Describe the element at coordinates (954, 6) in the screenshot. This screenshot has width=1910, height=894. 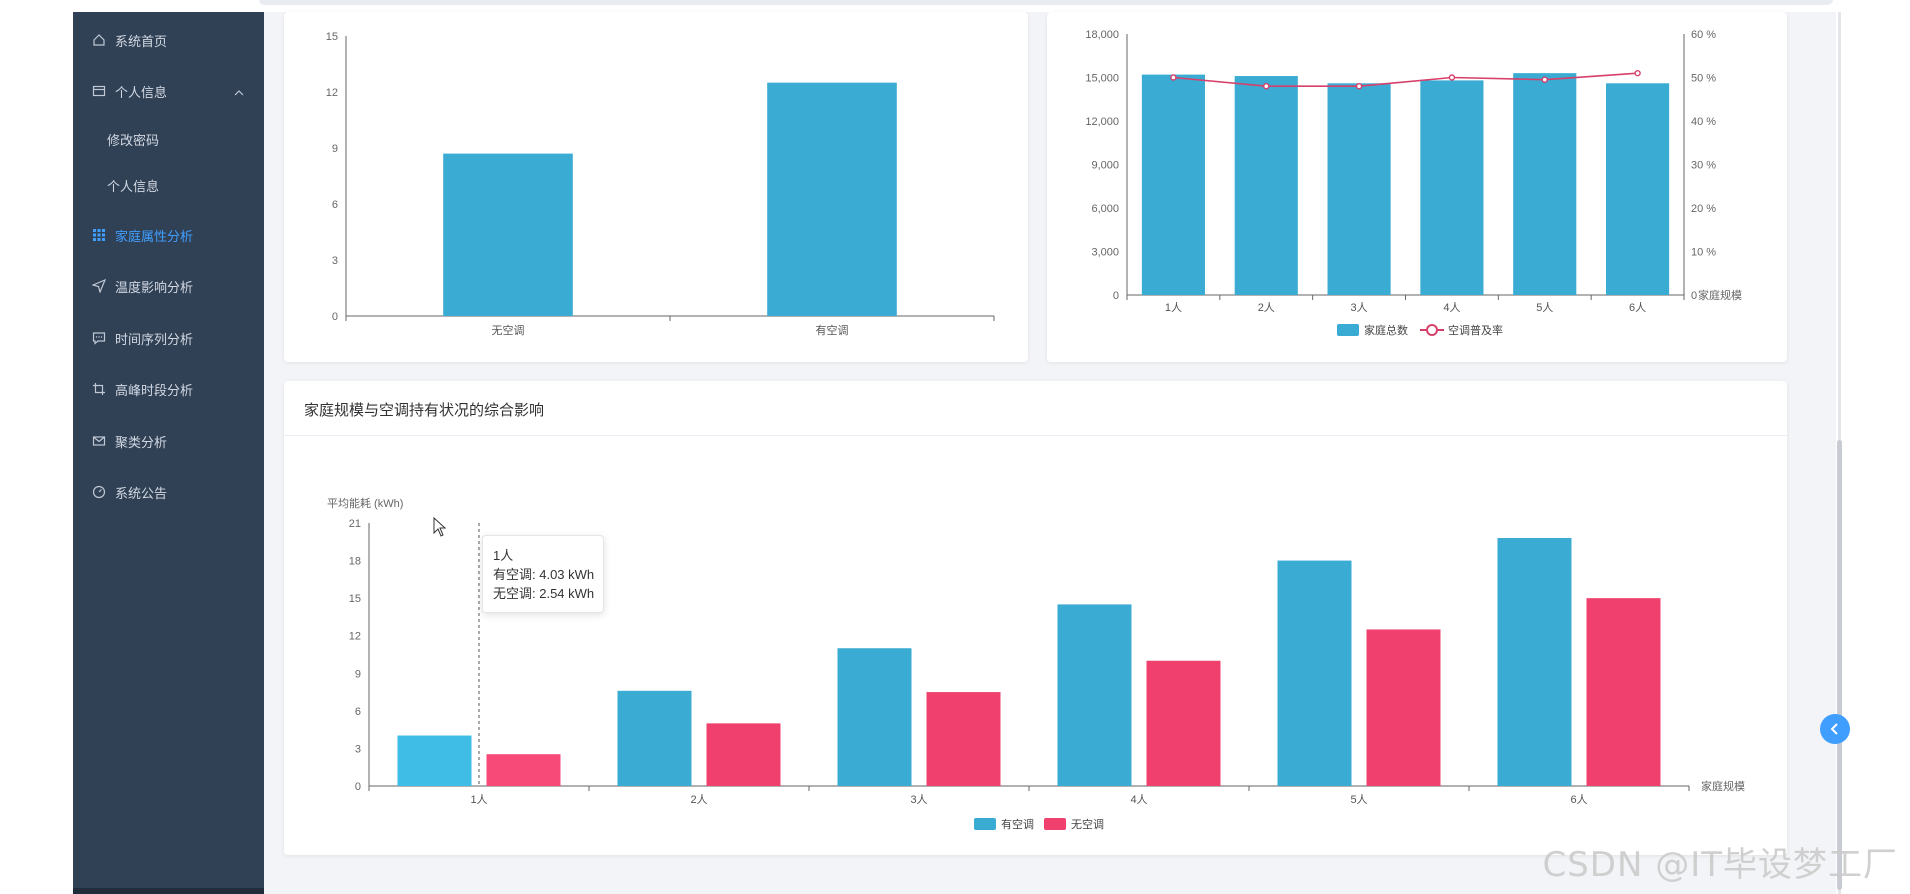
I see `top-bar` at that location.